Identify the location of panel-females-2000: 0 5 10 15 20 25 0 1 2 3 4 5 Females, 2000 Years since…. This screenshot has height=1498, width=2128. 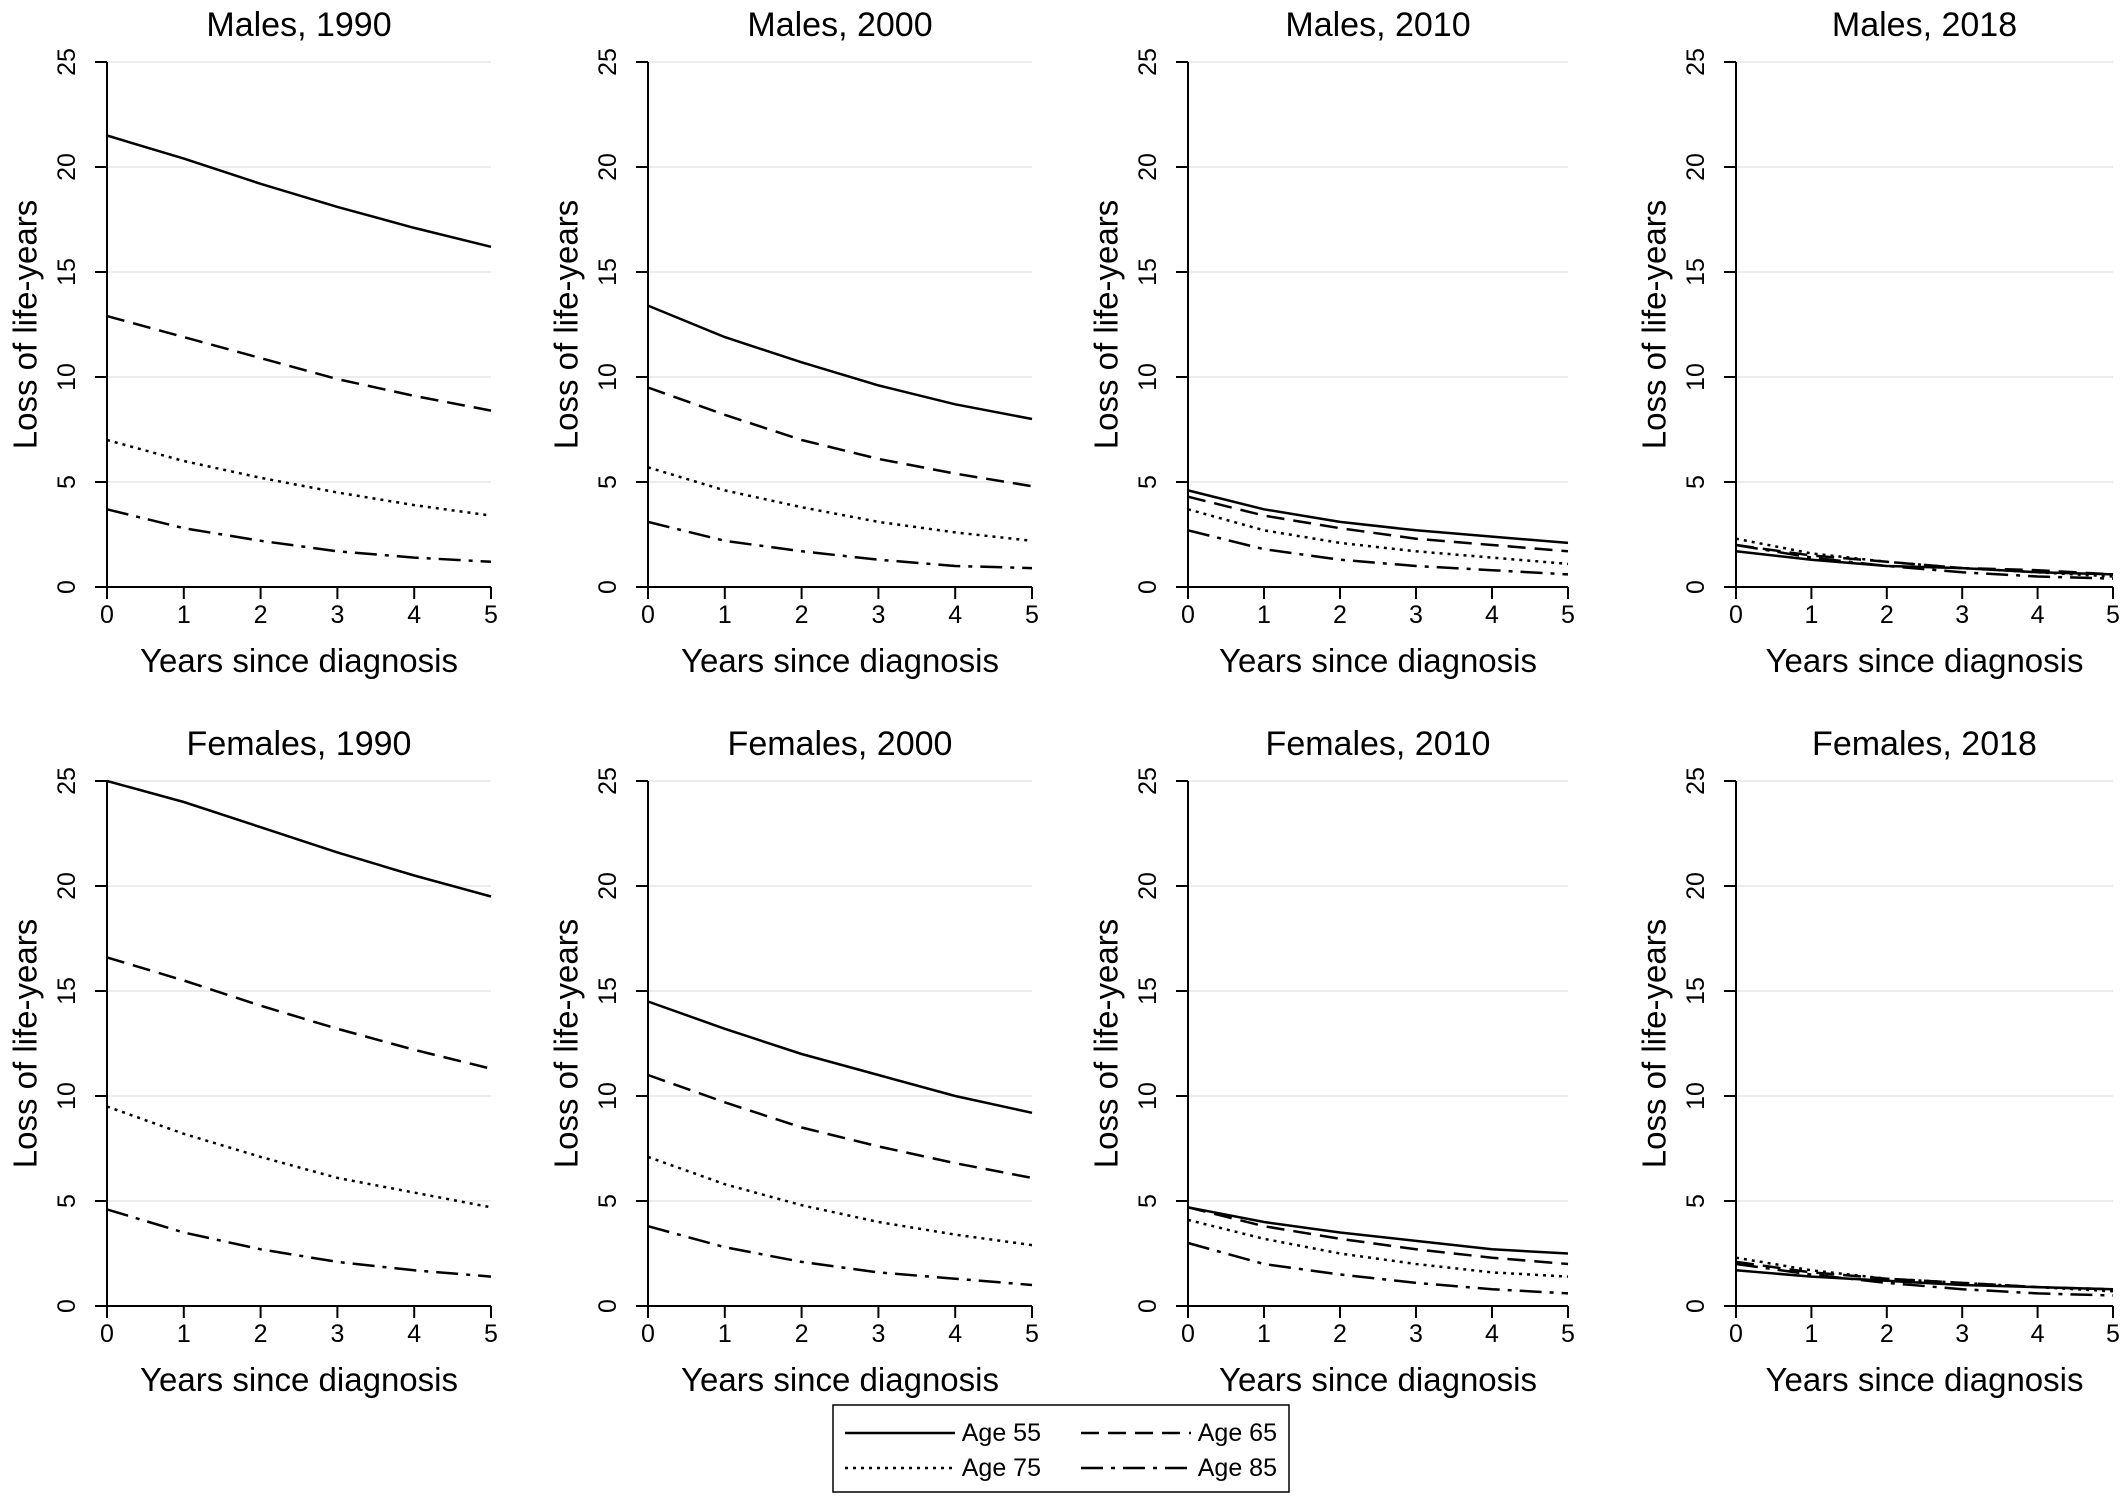
(805, 1058).